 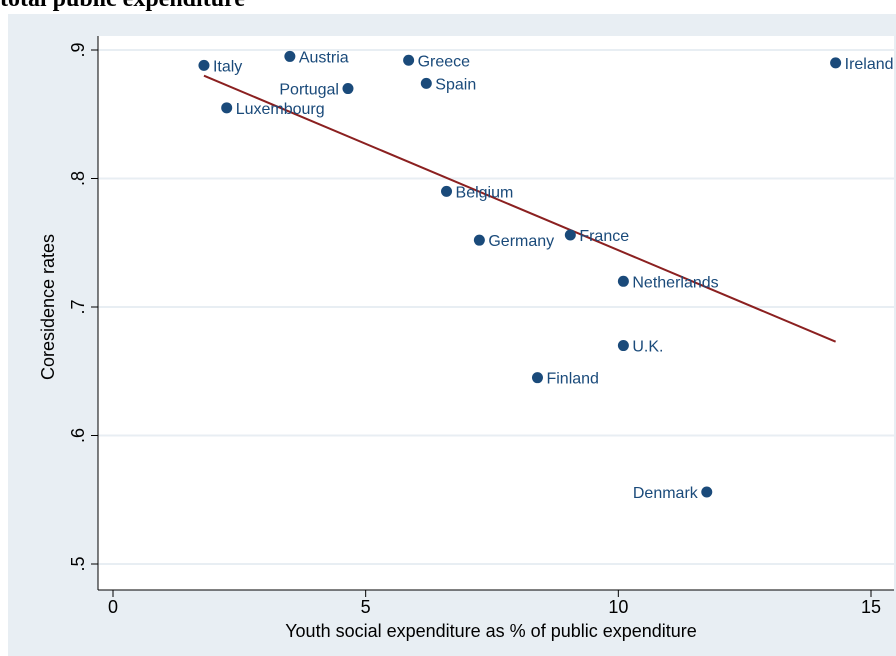 I want to click on point-label: U.K., so click(x=647, y=347).